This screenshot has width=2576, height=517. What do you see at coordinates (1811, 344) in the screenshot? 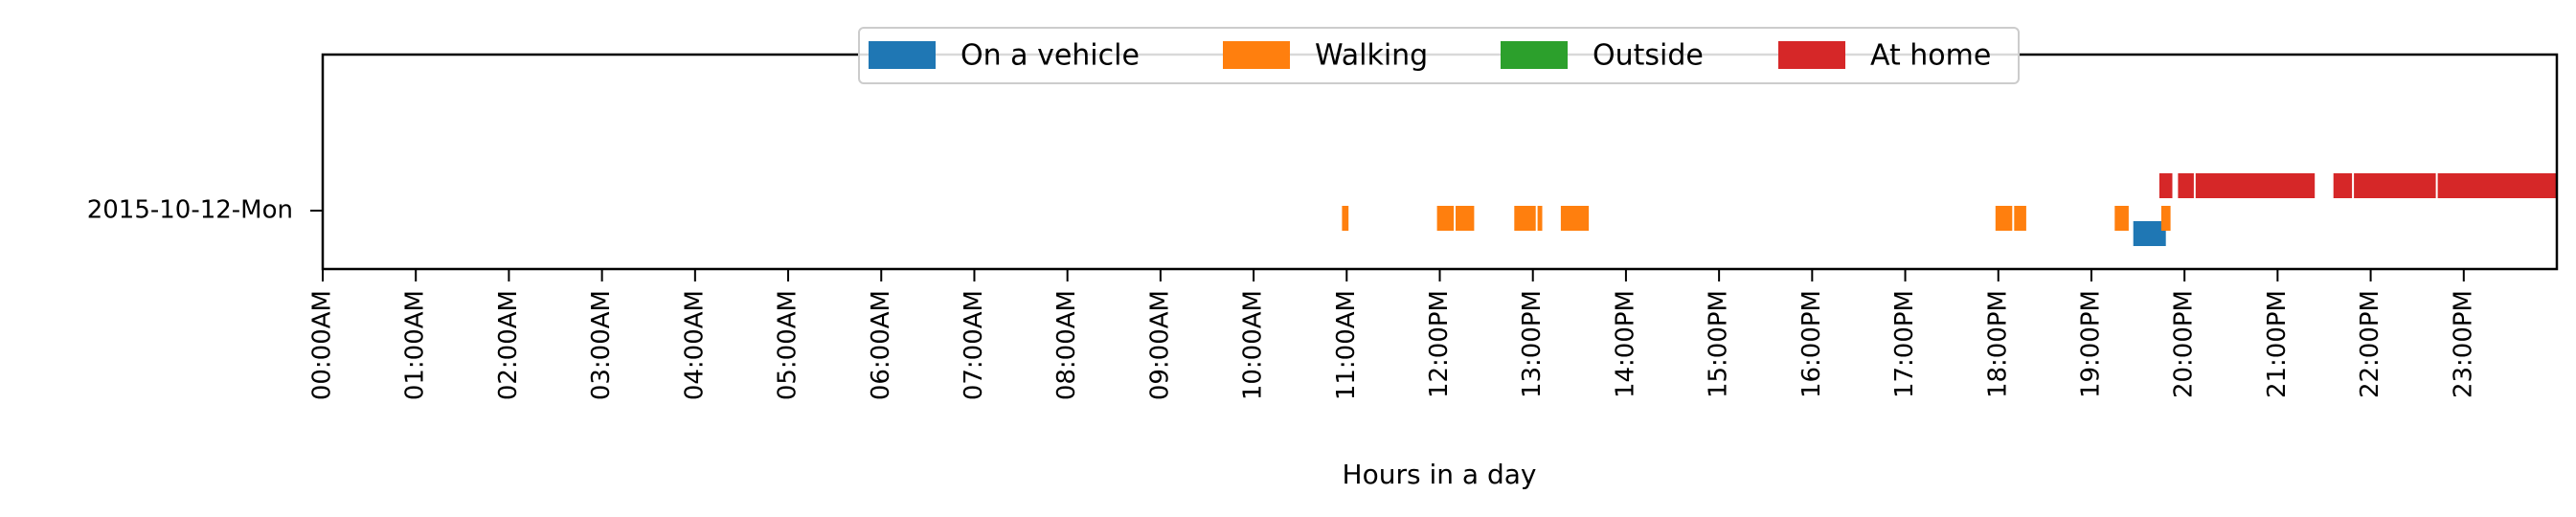
I see `x-tick-label: 16:00PM` at bounding box center [1811, 344].